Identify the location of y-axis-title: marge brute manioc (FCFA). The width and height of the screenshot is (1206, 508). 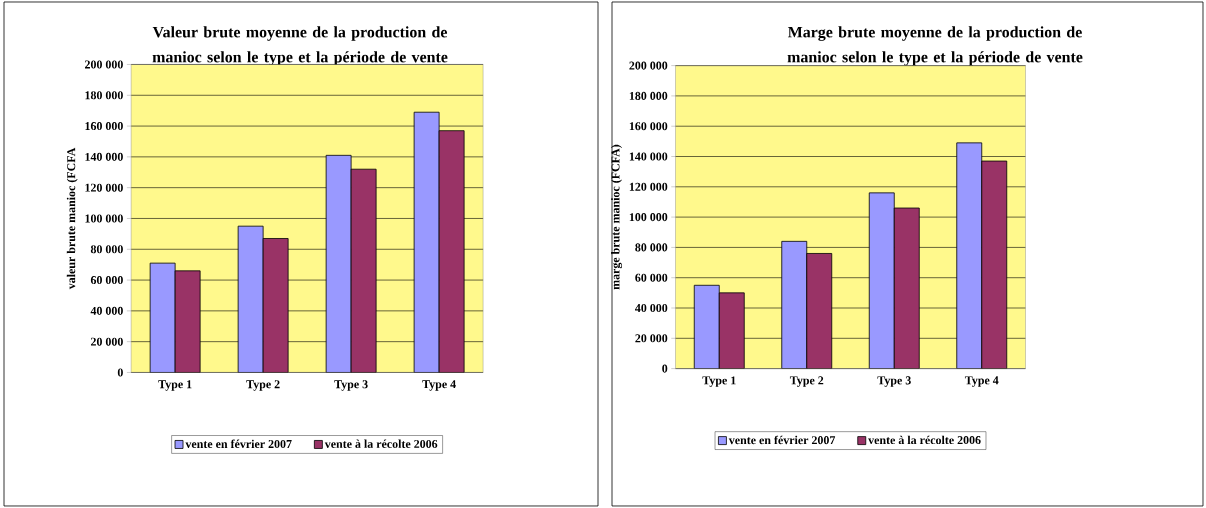
(617, 217).